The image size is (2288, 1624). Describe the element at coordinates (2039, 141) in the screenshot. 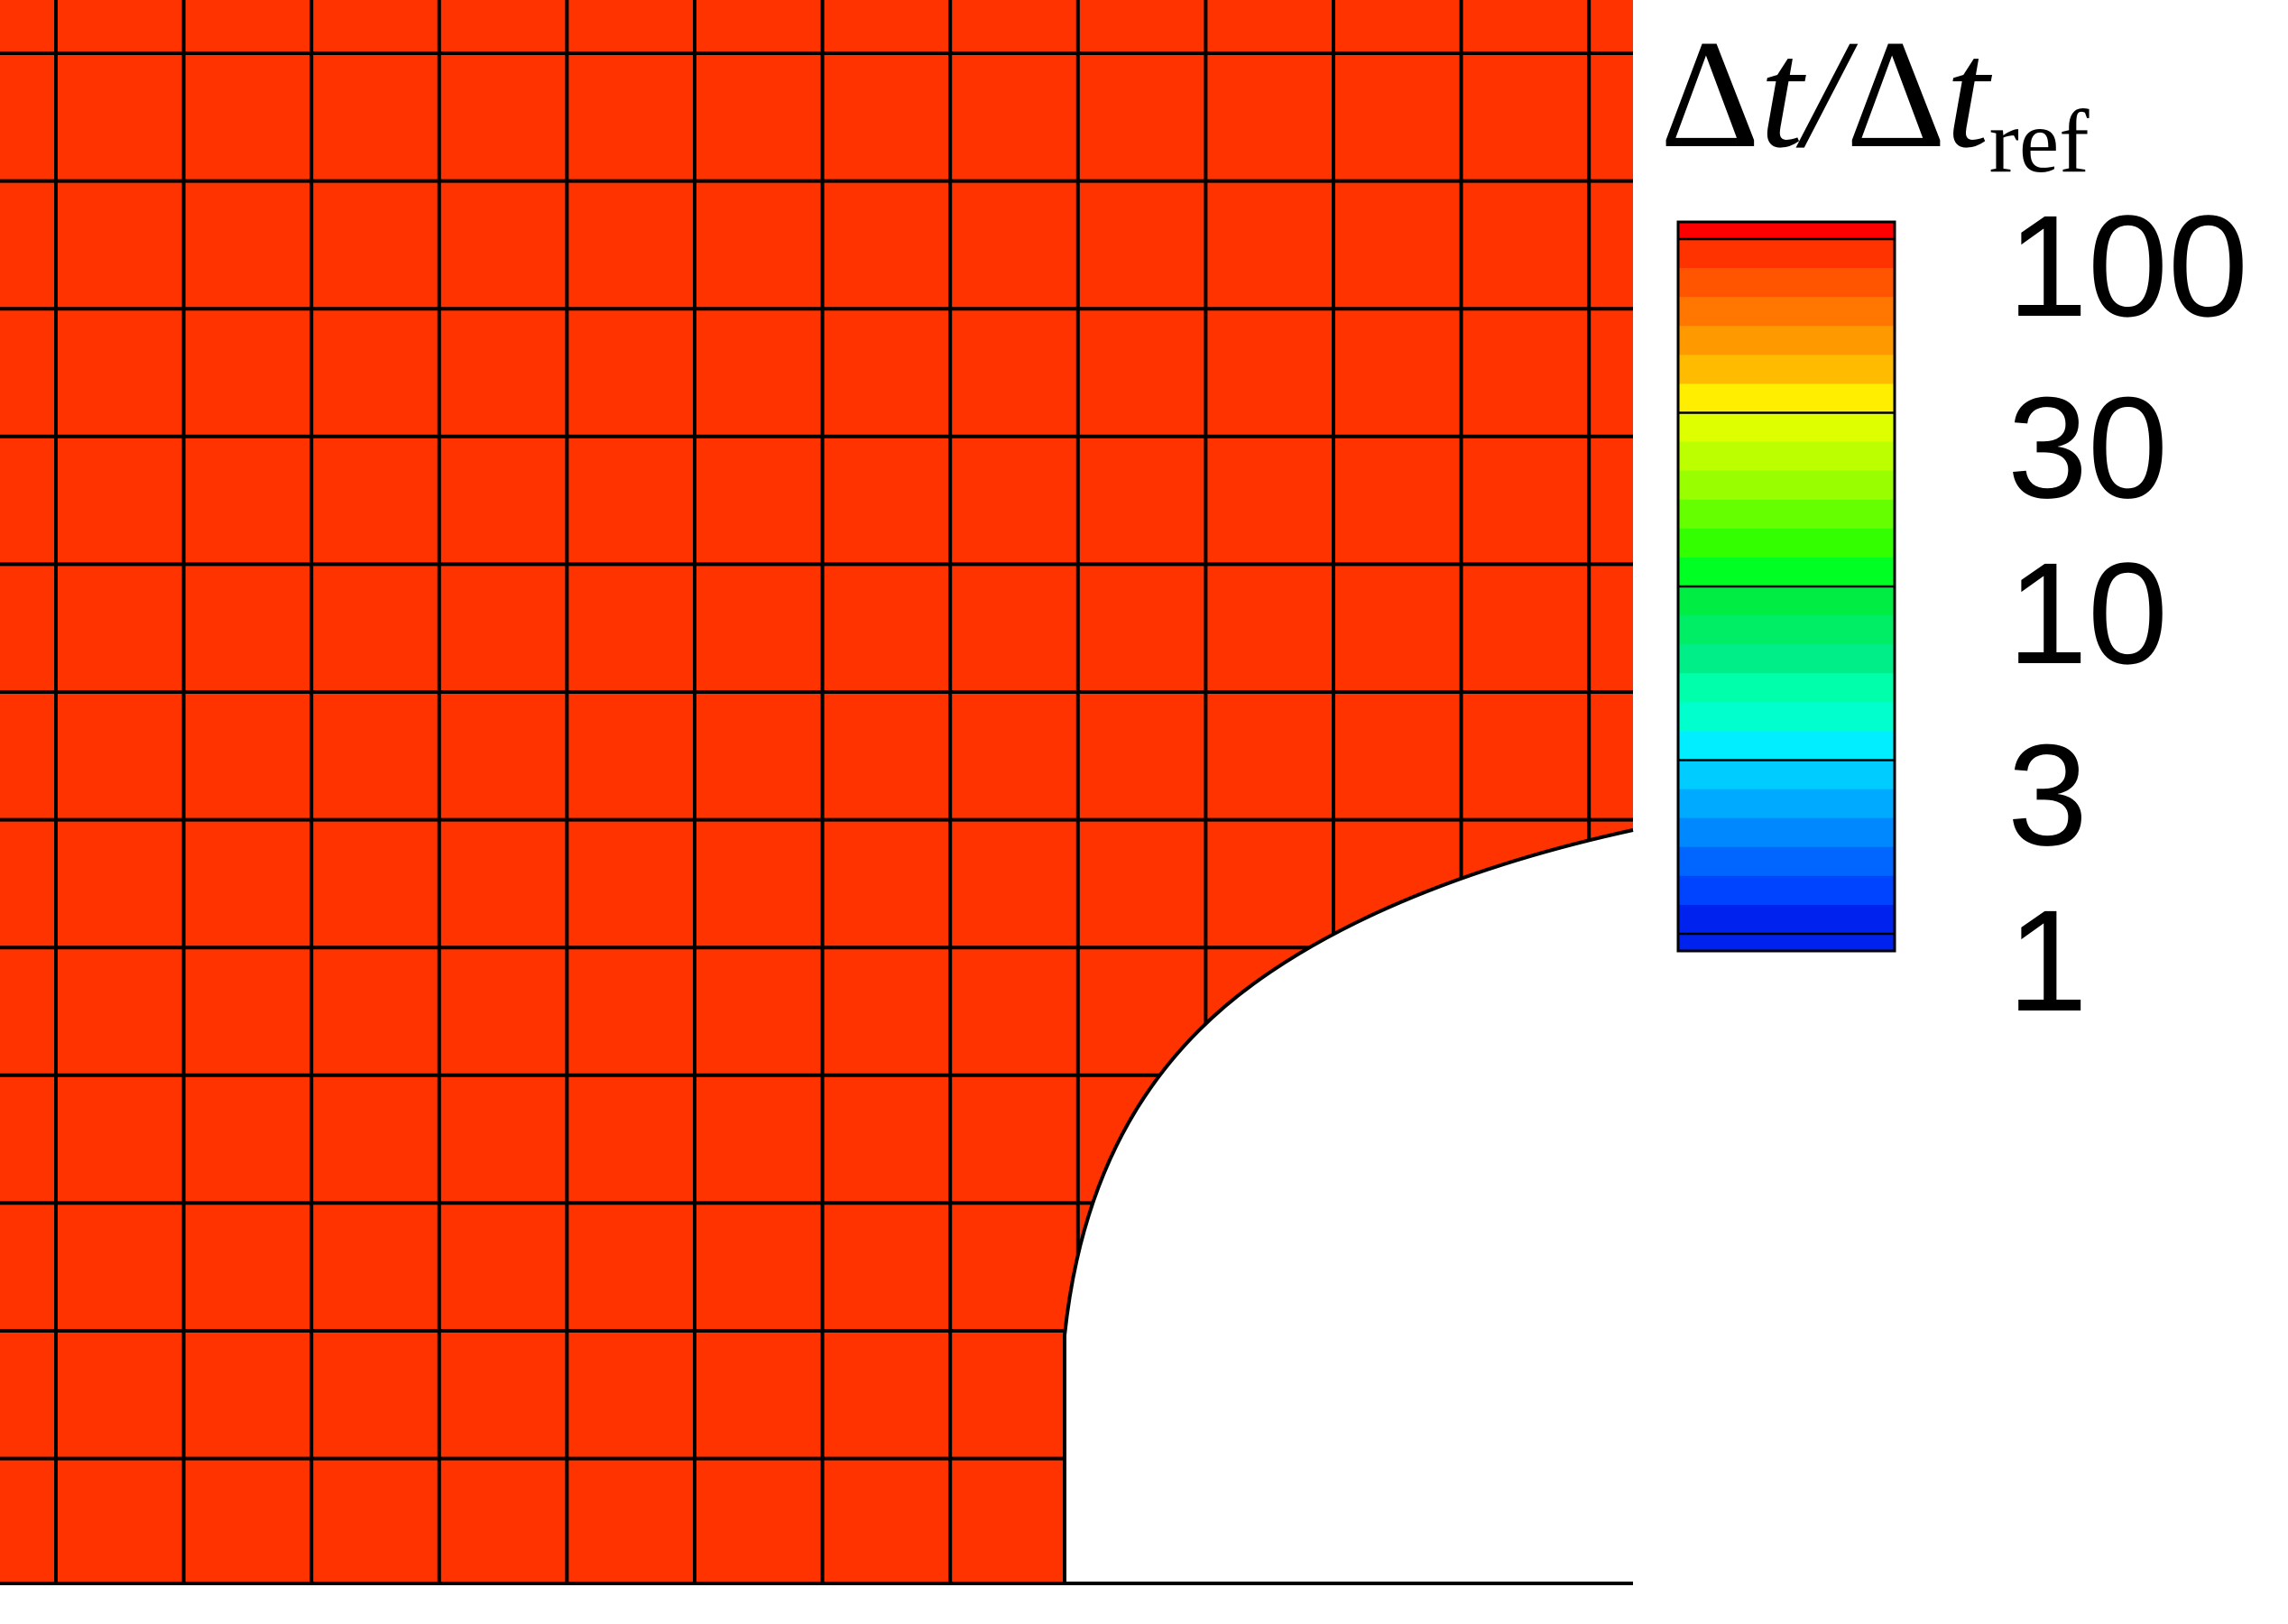

I see `legend-title-subscript: ref` at that location.